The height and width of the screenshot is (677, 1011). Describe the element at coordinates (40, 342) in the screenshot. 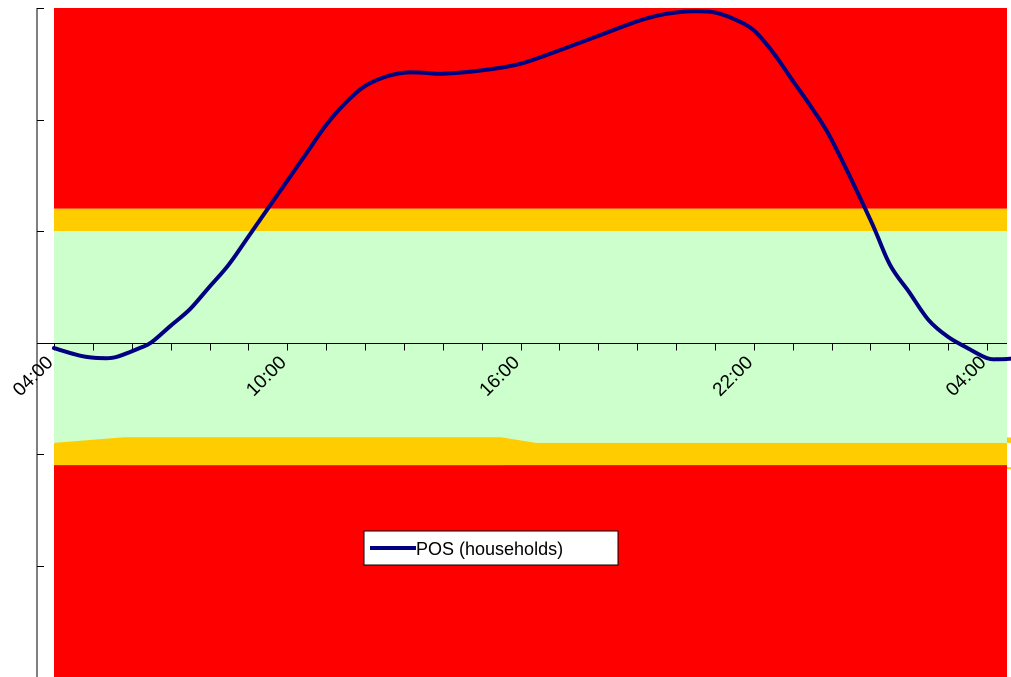

I see `y-axis` at that location.